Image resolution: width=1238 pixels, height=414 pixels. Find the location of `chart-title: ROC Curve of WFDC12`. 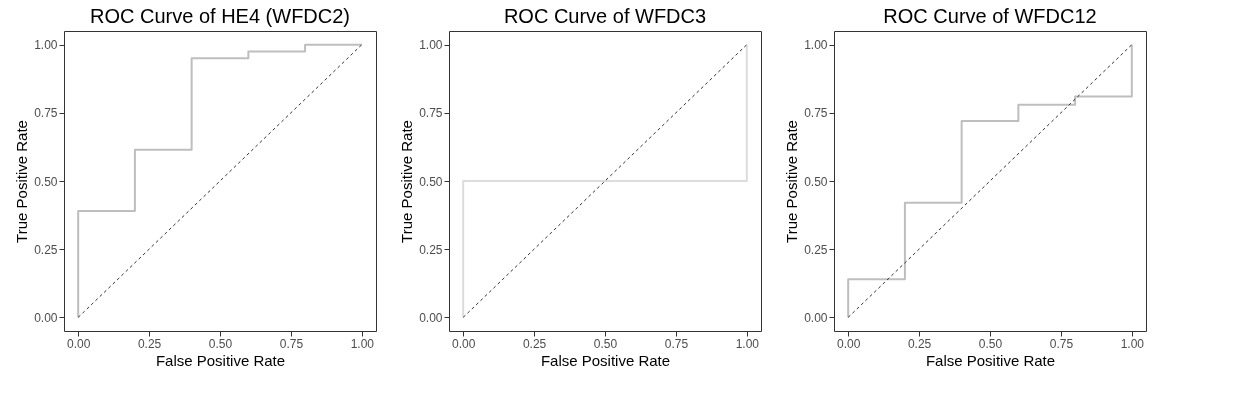

chart-title: ROC Curve of WFDC12 is located at coordinates (990, 16).